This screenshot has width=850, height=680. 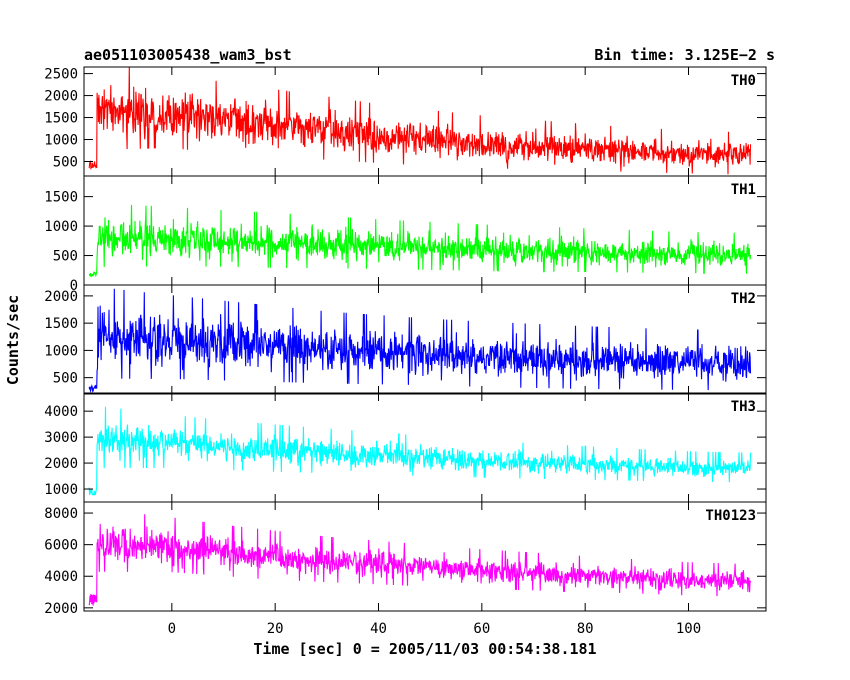 What do you see at coordinates (420, 121) in the screenshot?
I see `series-line-th0` at bounding box center [420, 121].